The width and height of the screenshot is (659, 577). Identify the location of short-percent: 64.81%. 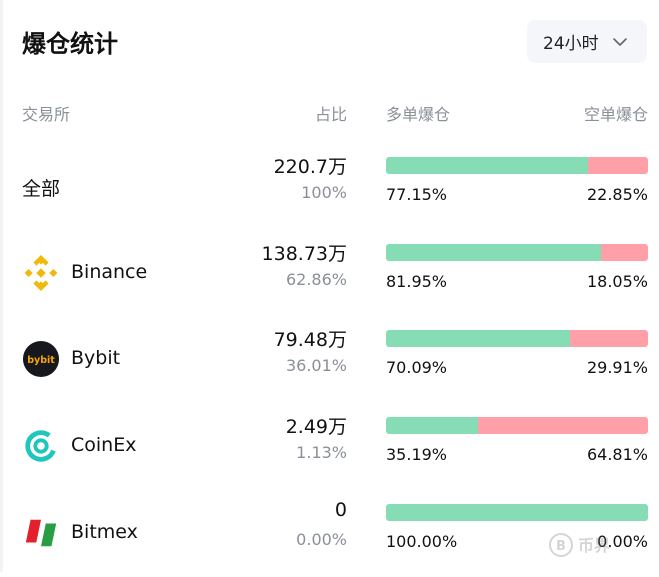
(617, 454).